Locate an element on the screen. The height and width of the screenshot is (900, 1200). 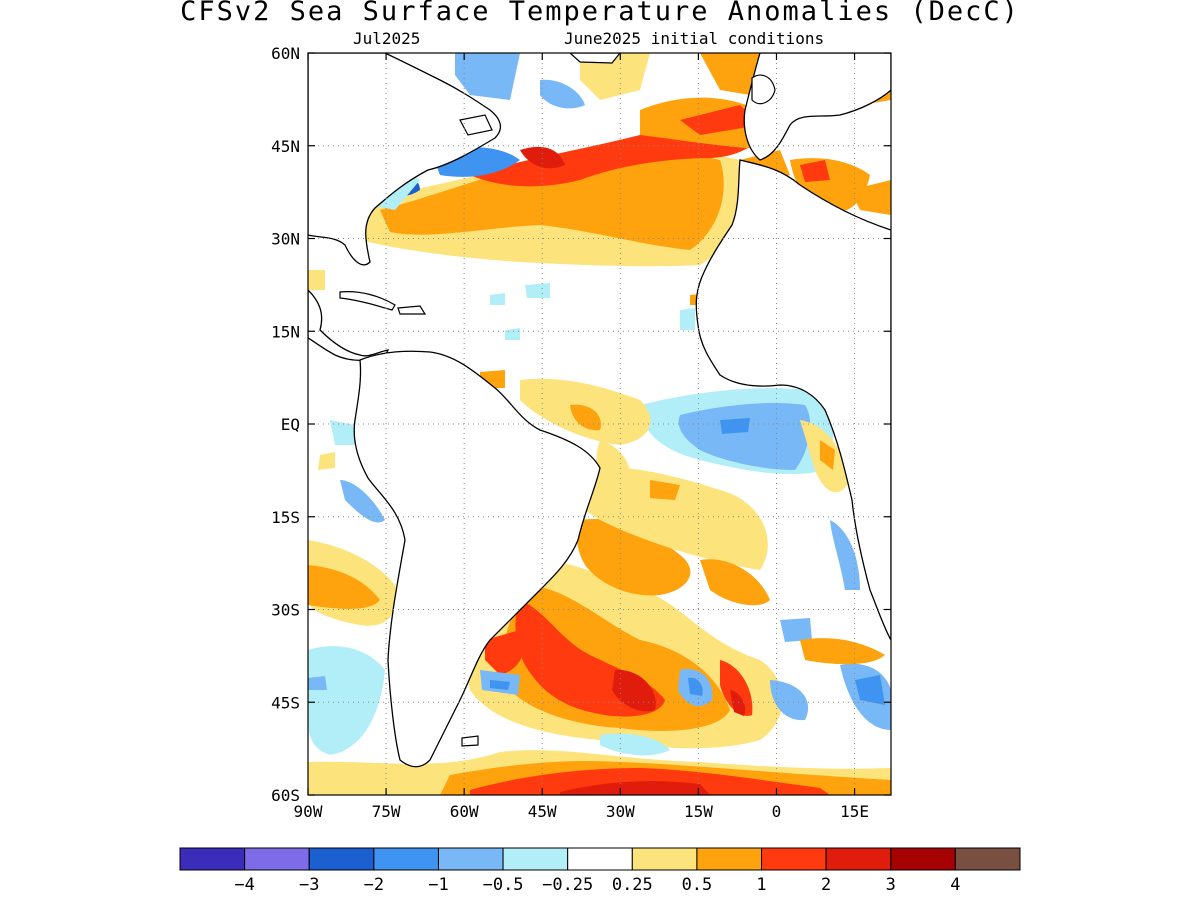
africa is located at coordinates (793, 400).